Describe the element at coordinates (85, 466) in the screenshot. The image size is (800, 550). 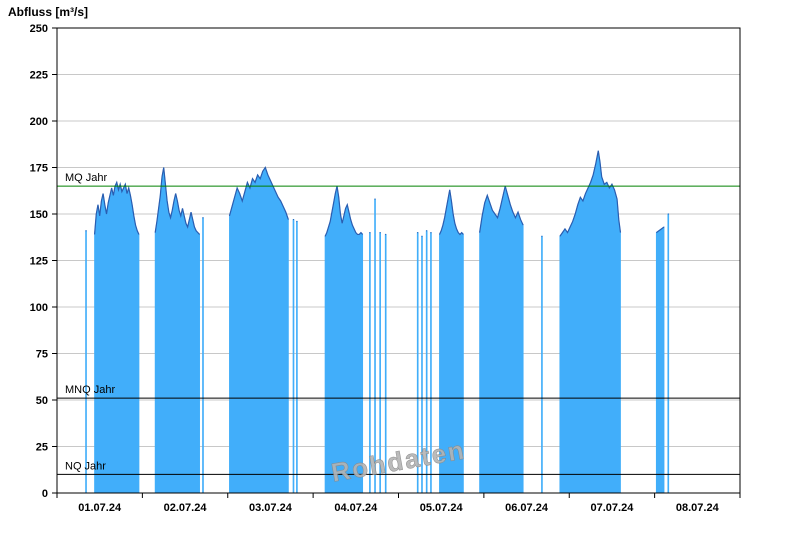
I see `nq-reference-label: NQ Jahr` at that location.